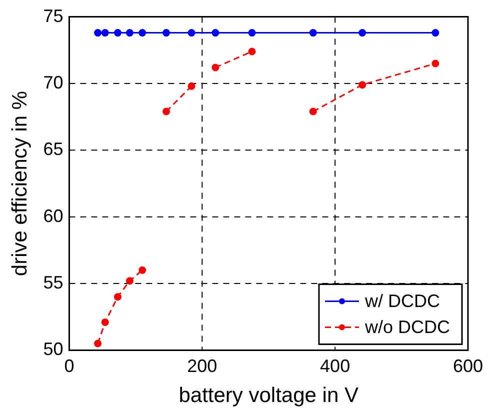  I want to click on x-tick-label: 600, so click(468, 366).